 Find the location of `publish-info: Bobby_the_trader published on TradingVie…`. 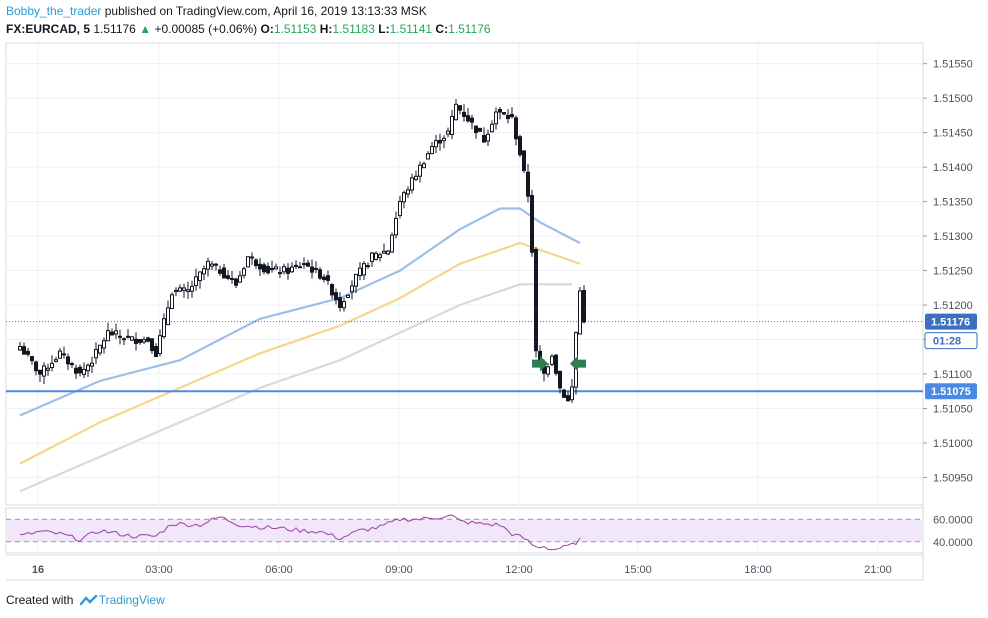

publish-info: Bobby_the_trader published on TradingVie… is located at coordinates (216, 11).